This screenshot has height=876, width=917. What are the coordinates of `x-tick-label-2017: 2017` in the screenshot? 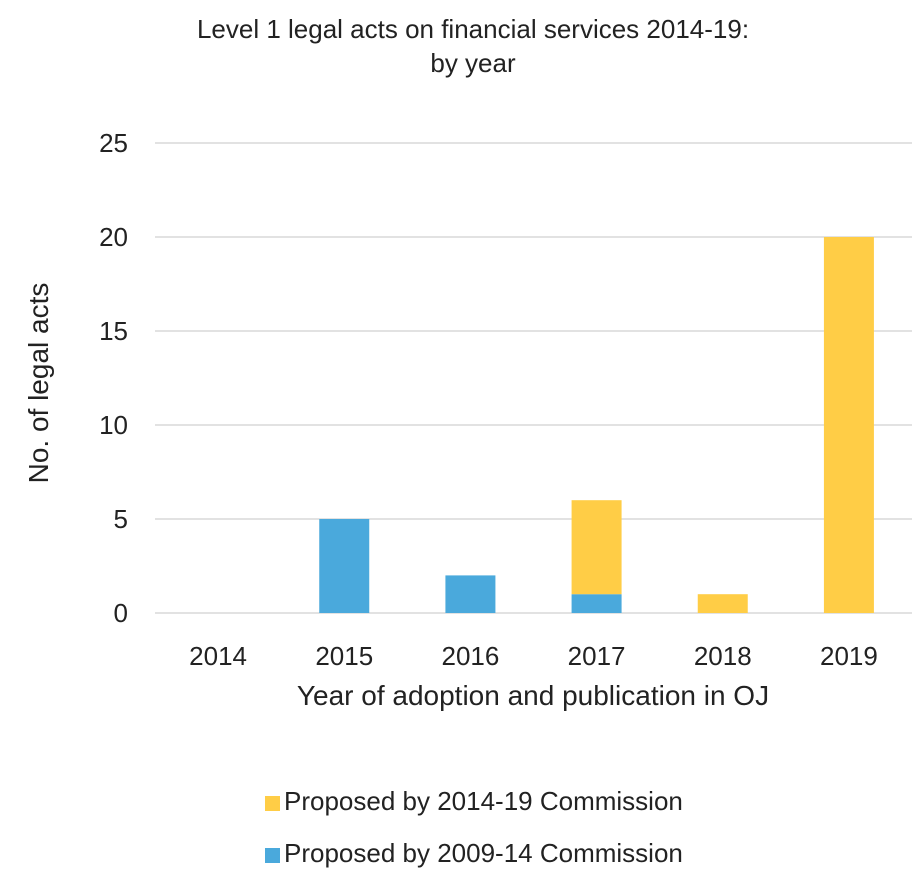 It's located at (597, 656).